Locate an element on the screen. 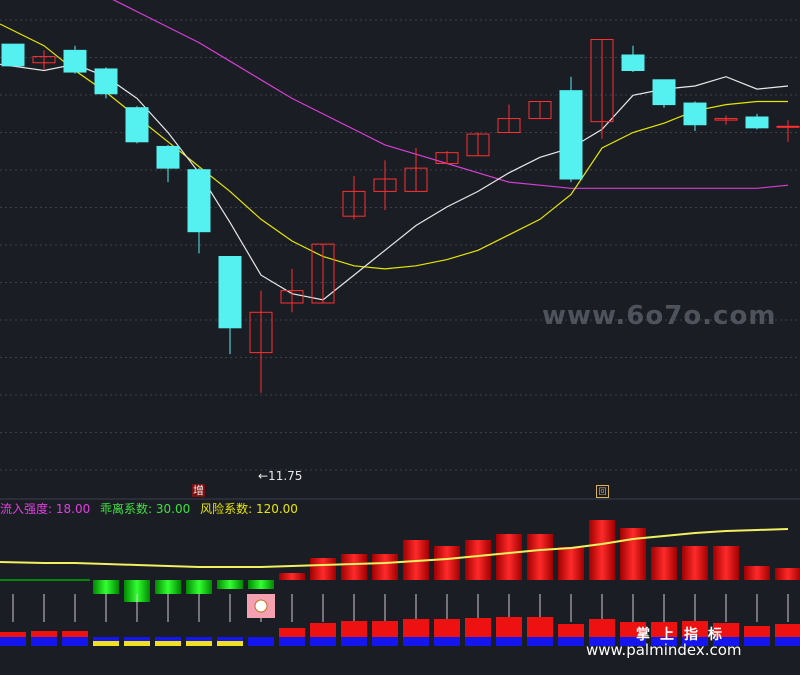  zeng-signal-badge: 增 is located at coordinates (198, 490).